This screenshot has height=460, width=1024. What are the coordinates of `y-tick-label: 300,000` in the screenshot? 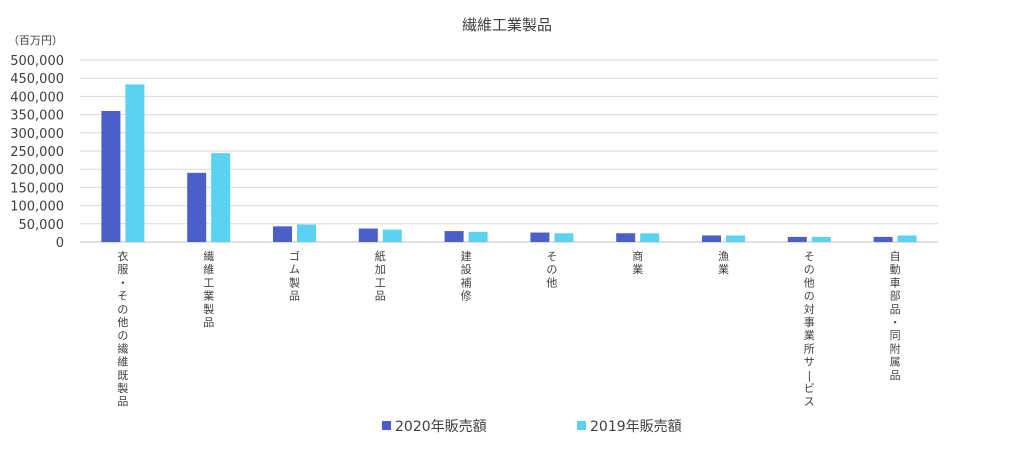 It's located at (37, 134).